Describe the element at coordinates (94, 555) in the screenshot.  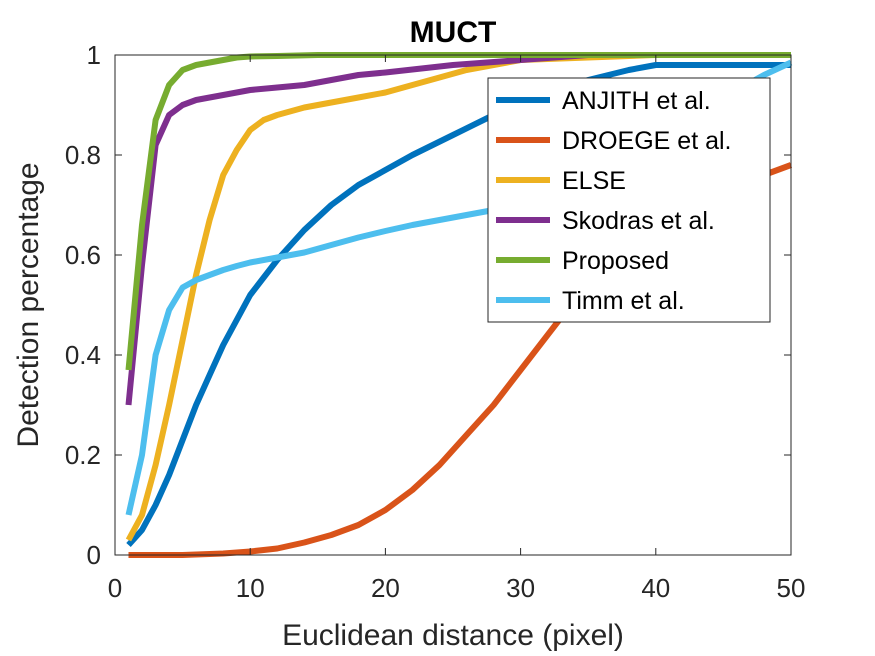
I see `y-tick-label: 0` at that location.